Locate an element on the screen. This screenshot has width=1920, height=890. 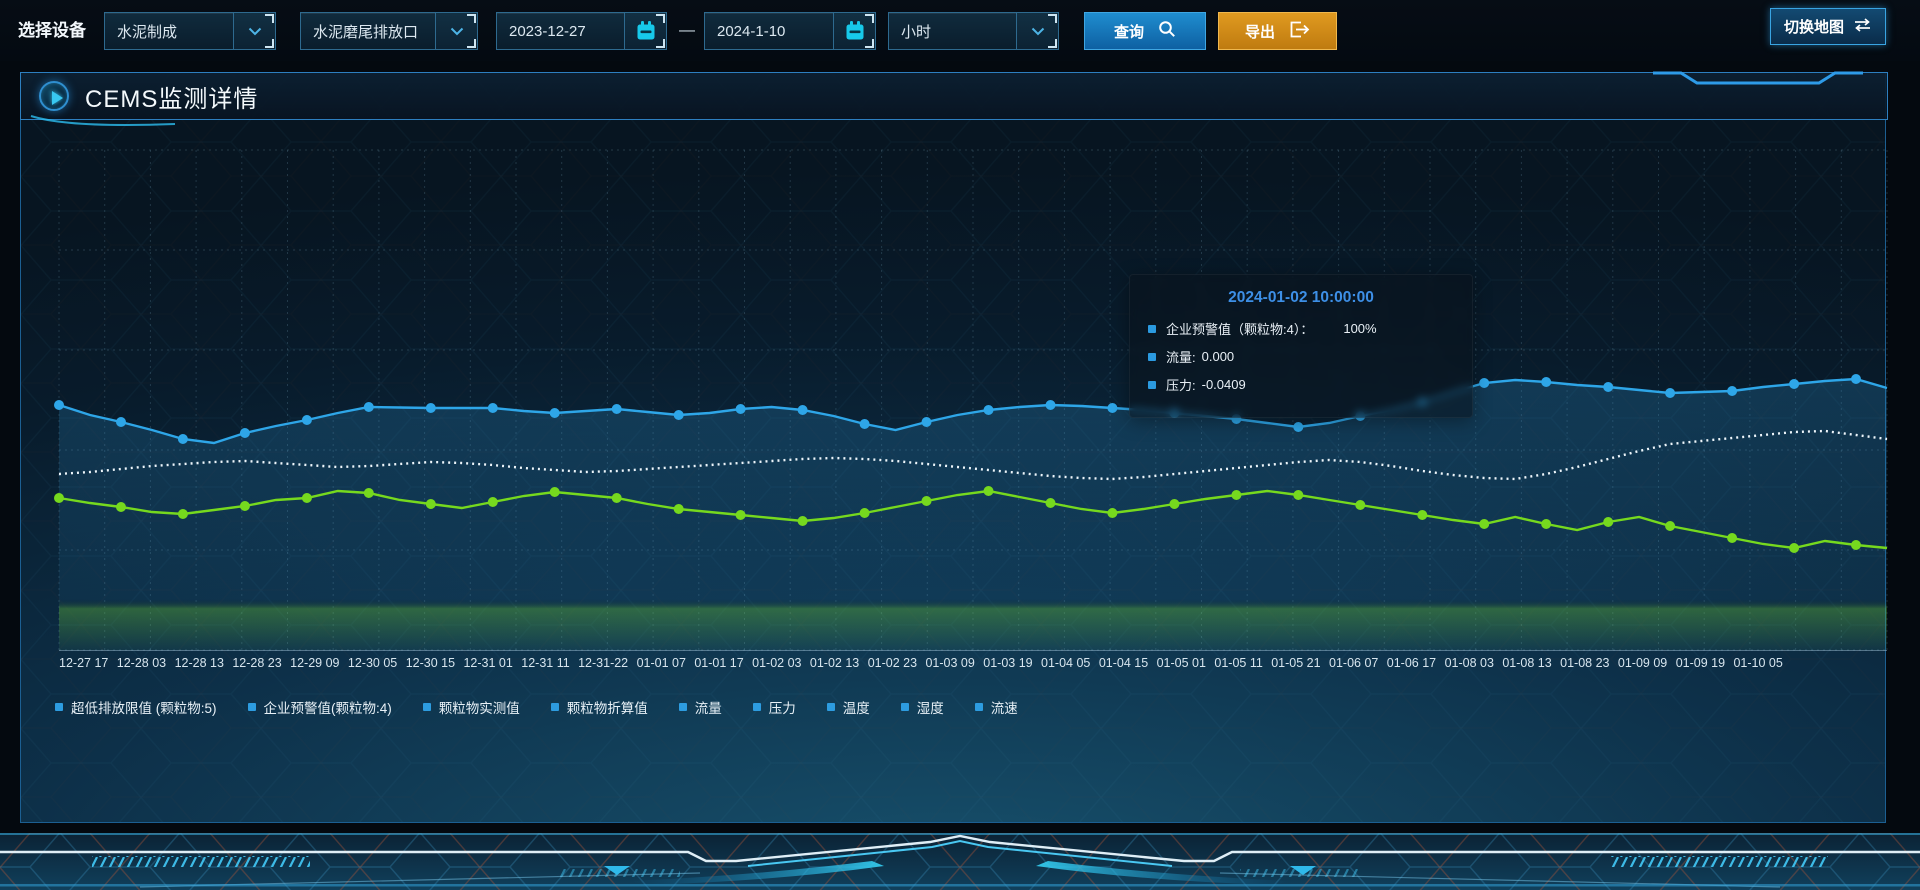
legend-item: 颗粒物折算值 is located at coordinates (599, 707).